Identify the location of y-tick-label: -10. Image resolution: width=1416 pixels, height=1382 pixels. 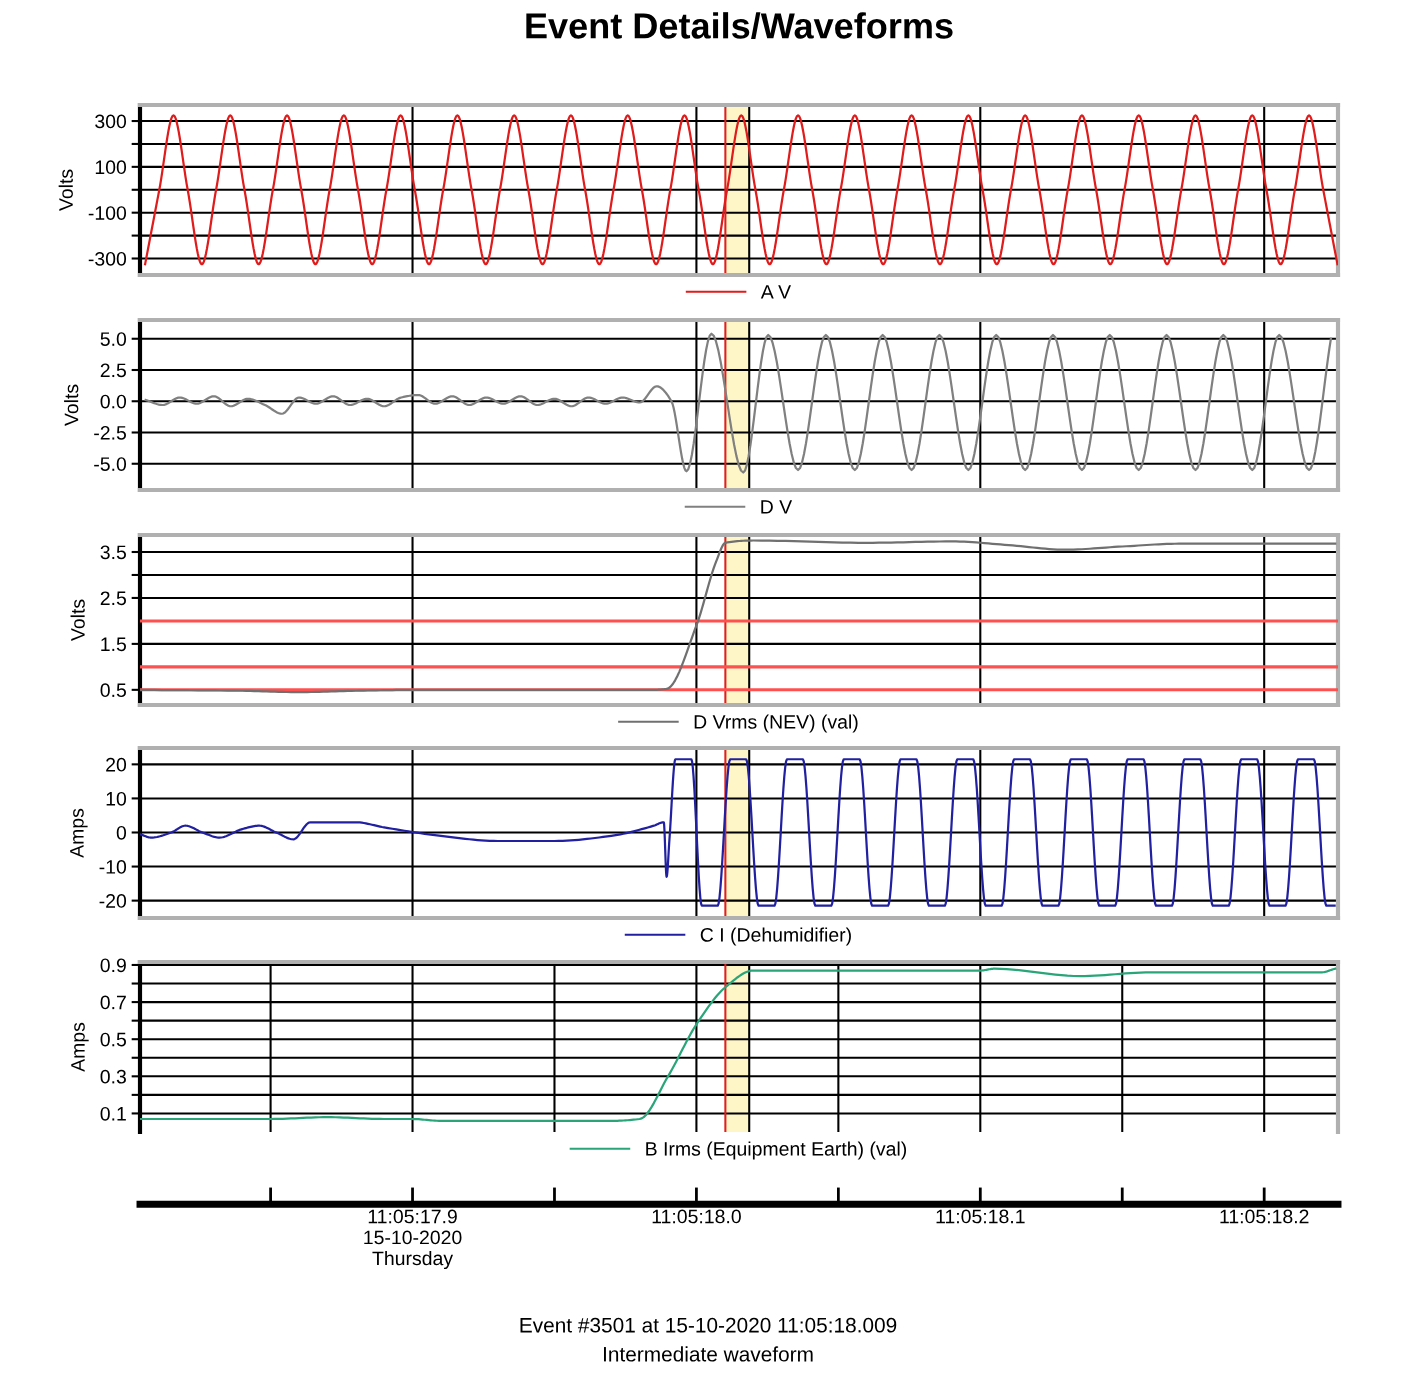
(113, 867).